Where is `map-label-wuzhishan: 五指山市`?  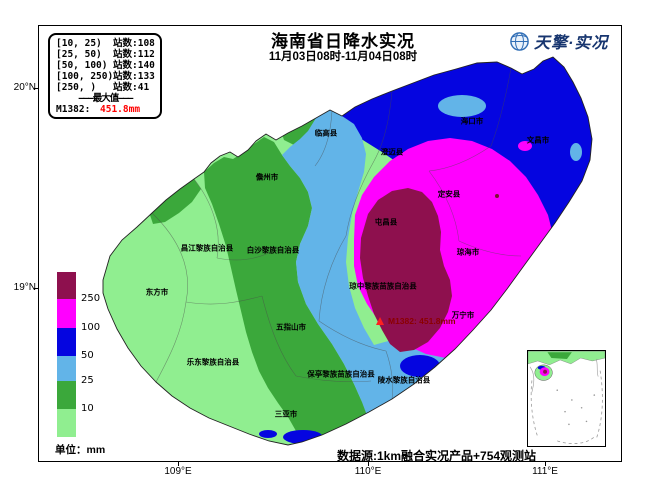 map-label-wuzhishan: 五指山市 is located at coordinates (291, 327).